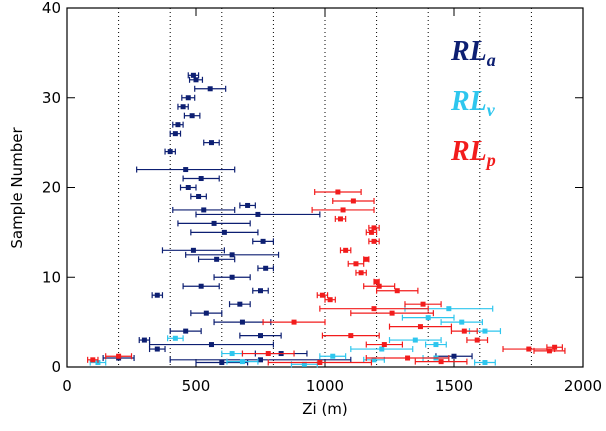  What do you see at coordinates (51, 8) in the screenshot?
I see `y-tick-label: 40` at bounding box center [51, 8].